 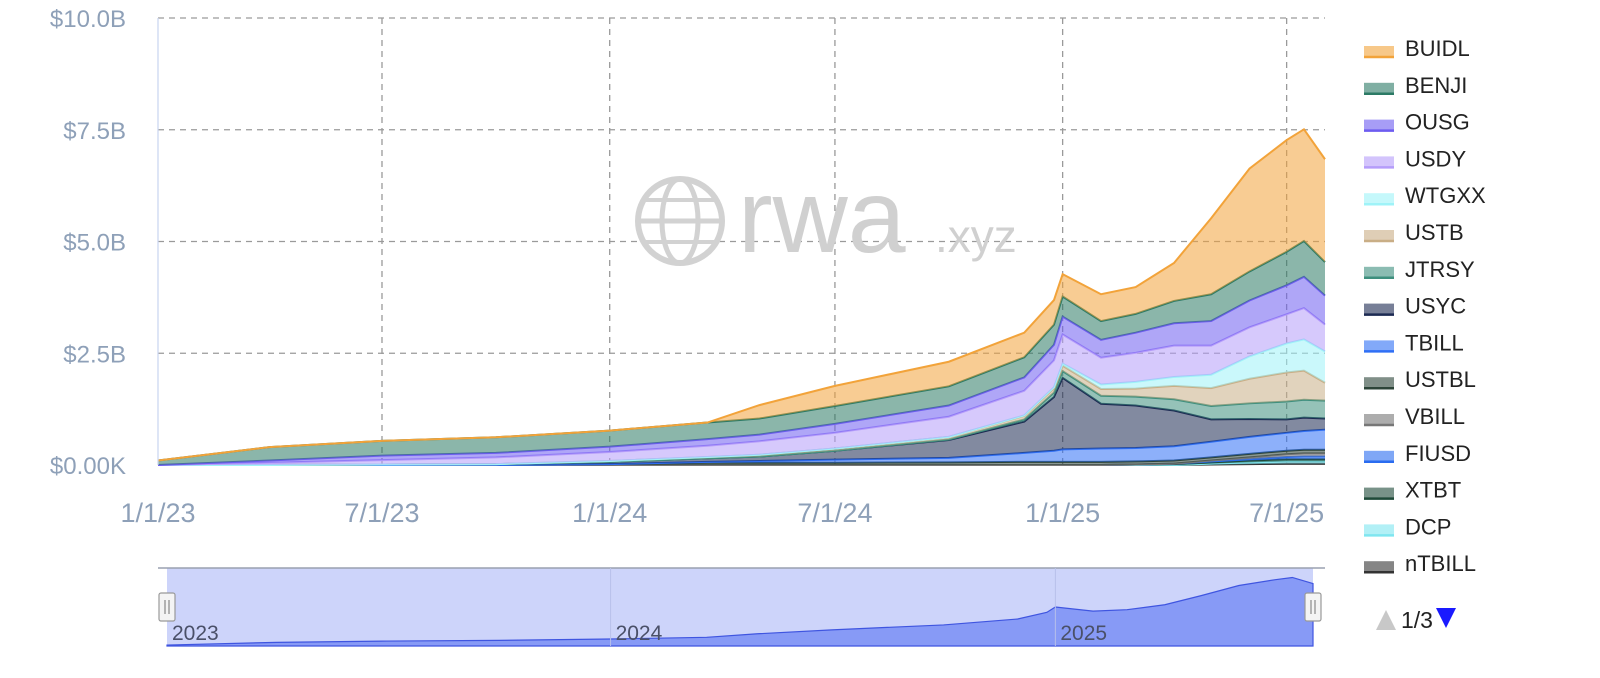 What do you see at coordinates (88, 466) in the screenshot?
I see `y-tick-label: $0.00K` at bounding box center [88, 466].